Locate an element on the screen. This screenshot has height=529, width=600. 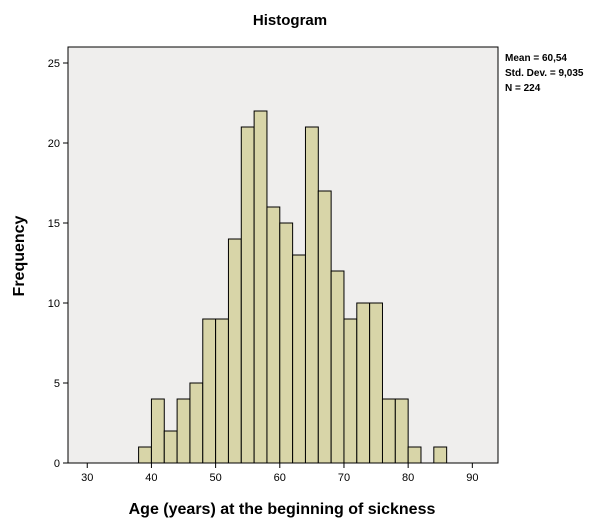
x-tick-label: 60 is located at coordinates (280, 478).